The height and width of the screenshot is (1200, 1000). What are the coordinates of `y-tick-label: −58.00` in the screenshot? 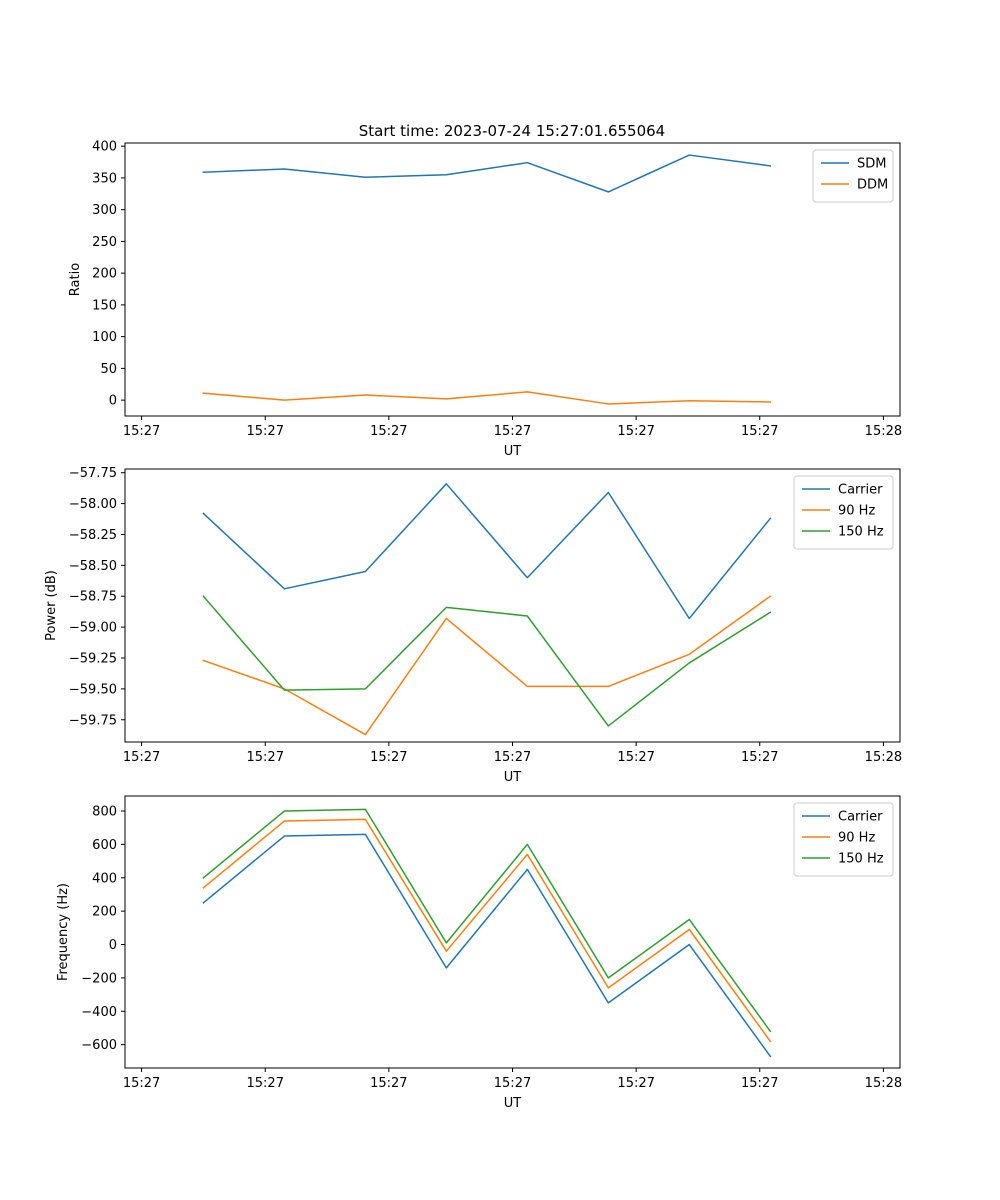 It's located at (93, 504).